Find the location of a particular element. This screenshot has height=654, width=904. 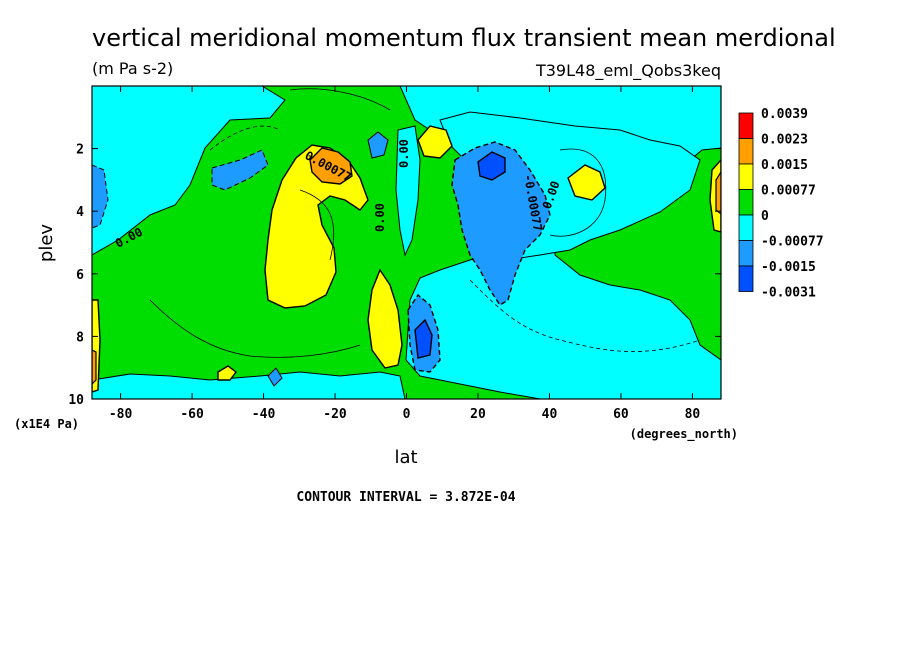

x-tick-label: 60 is located at coordinates (621, 414).